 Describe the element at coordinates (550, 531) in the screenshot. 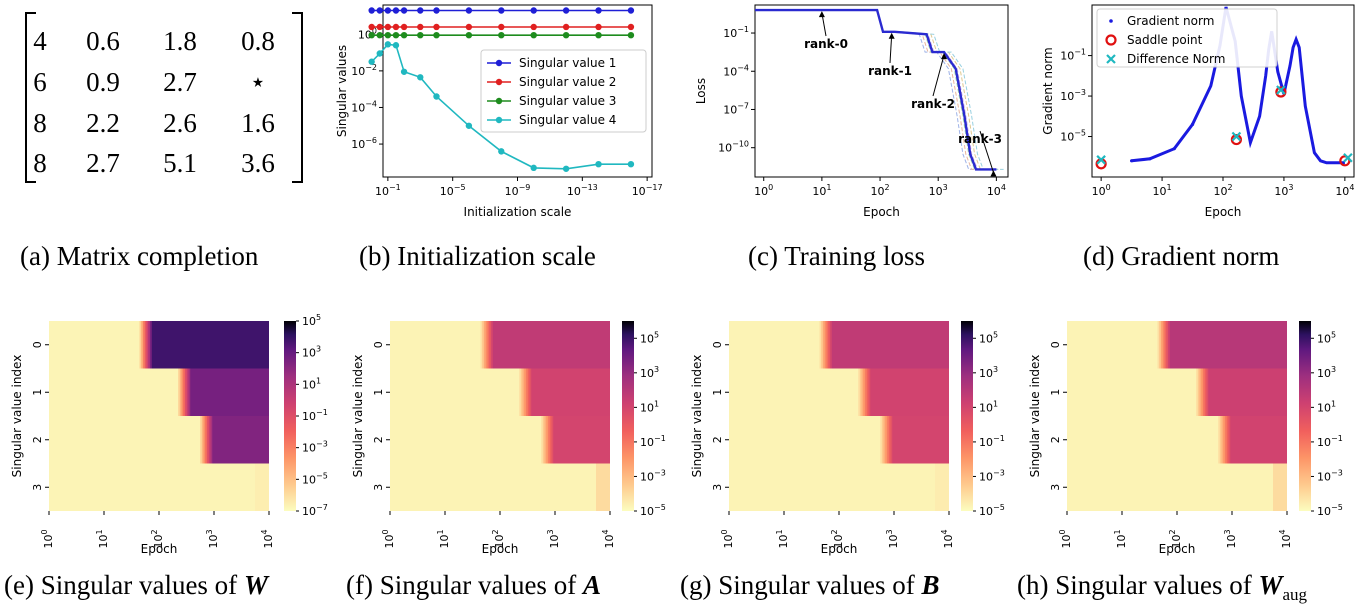

I see `x-tick-label-exponent: 3` at that location.